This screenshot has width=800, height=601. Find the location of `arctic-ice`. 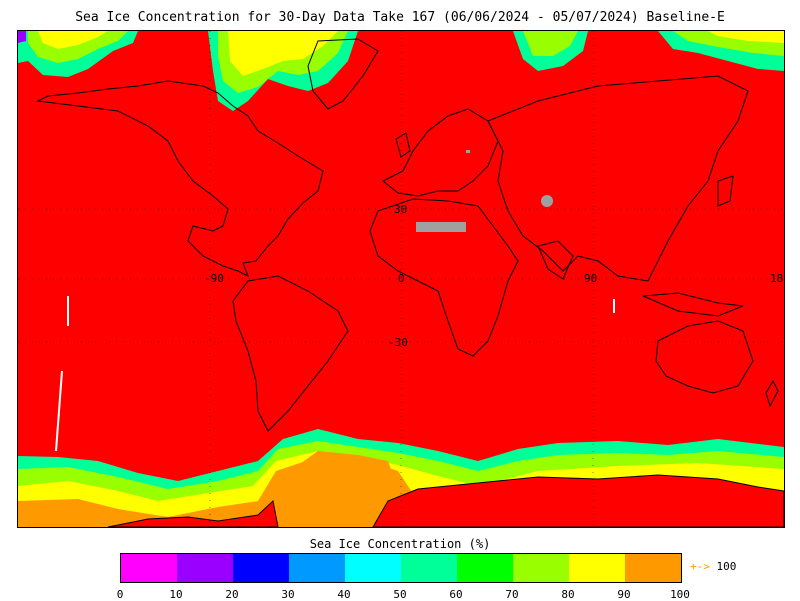

arctic-ice is located at coordinates (401, 71).